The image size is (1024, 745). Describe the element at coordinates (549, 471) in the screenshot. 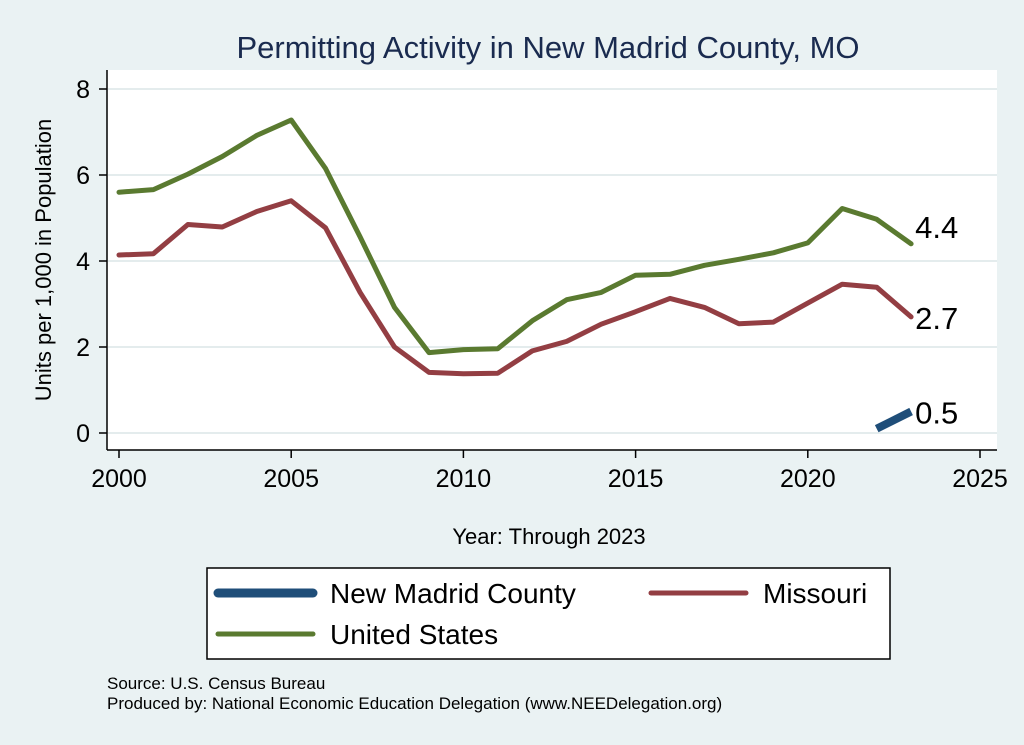

I see `x-ticks: 2000 2005 2010 2015 2020 2025` at that location.